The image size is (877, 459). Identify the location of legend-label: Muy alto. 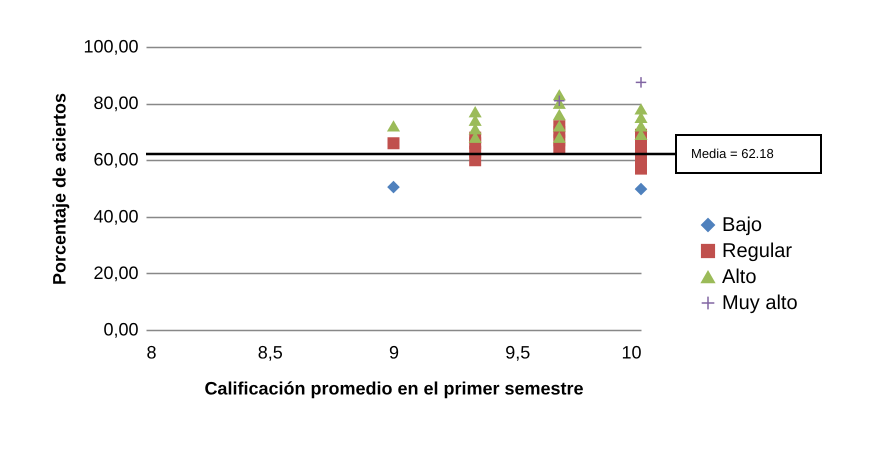
(760, 303).